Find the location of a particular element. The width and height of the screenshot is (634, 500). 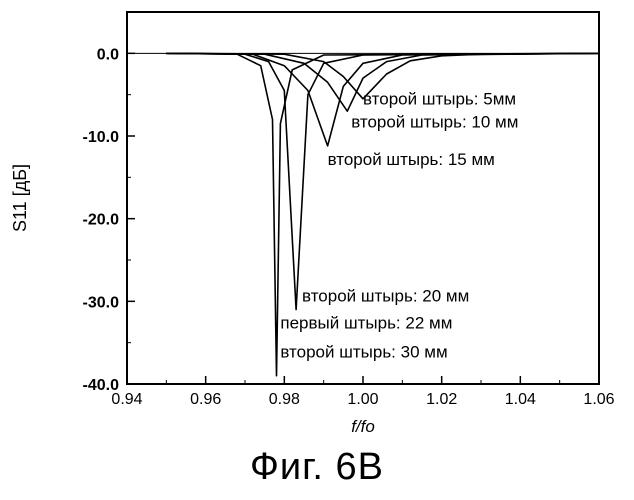

annotation-2: второй штырь: 10 мм is located at coordinates (434, 122).